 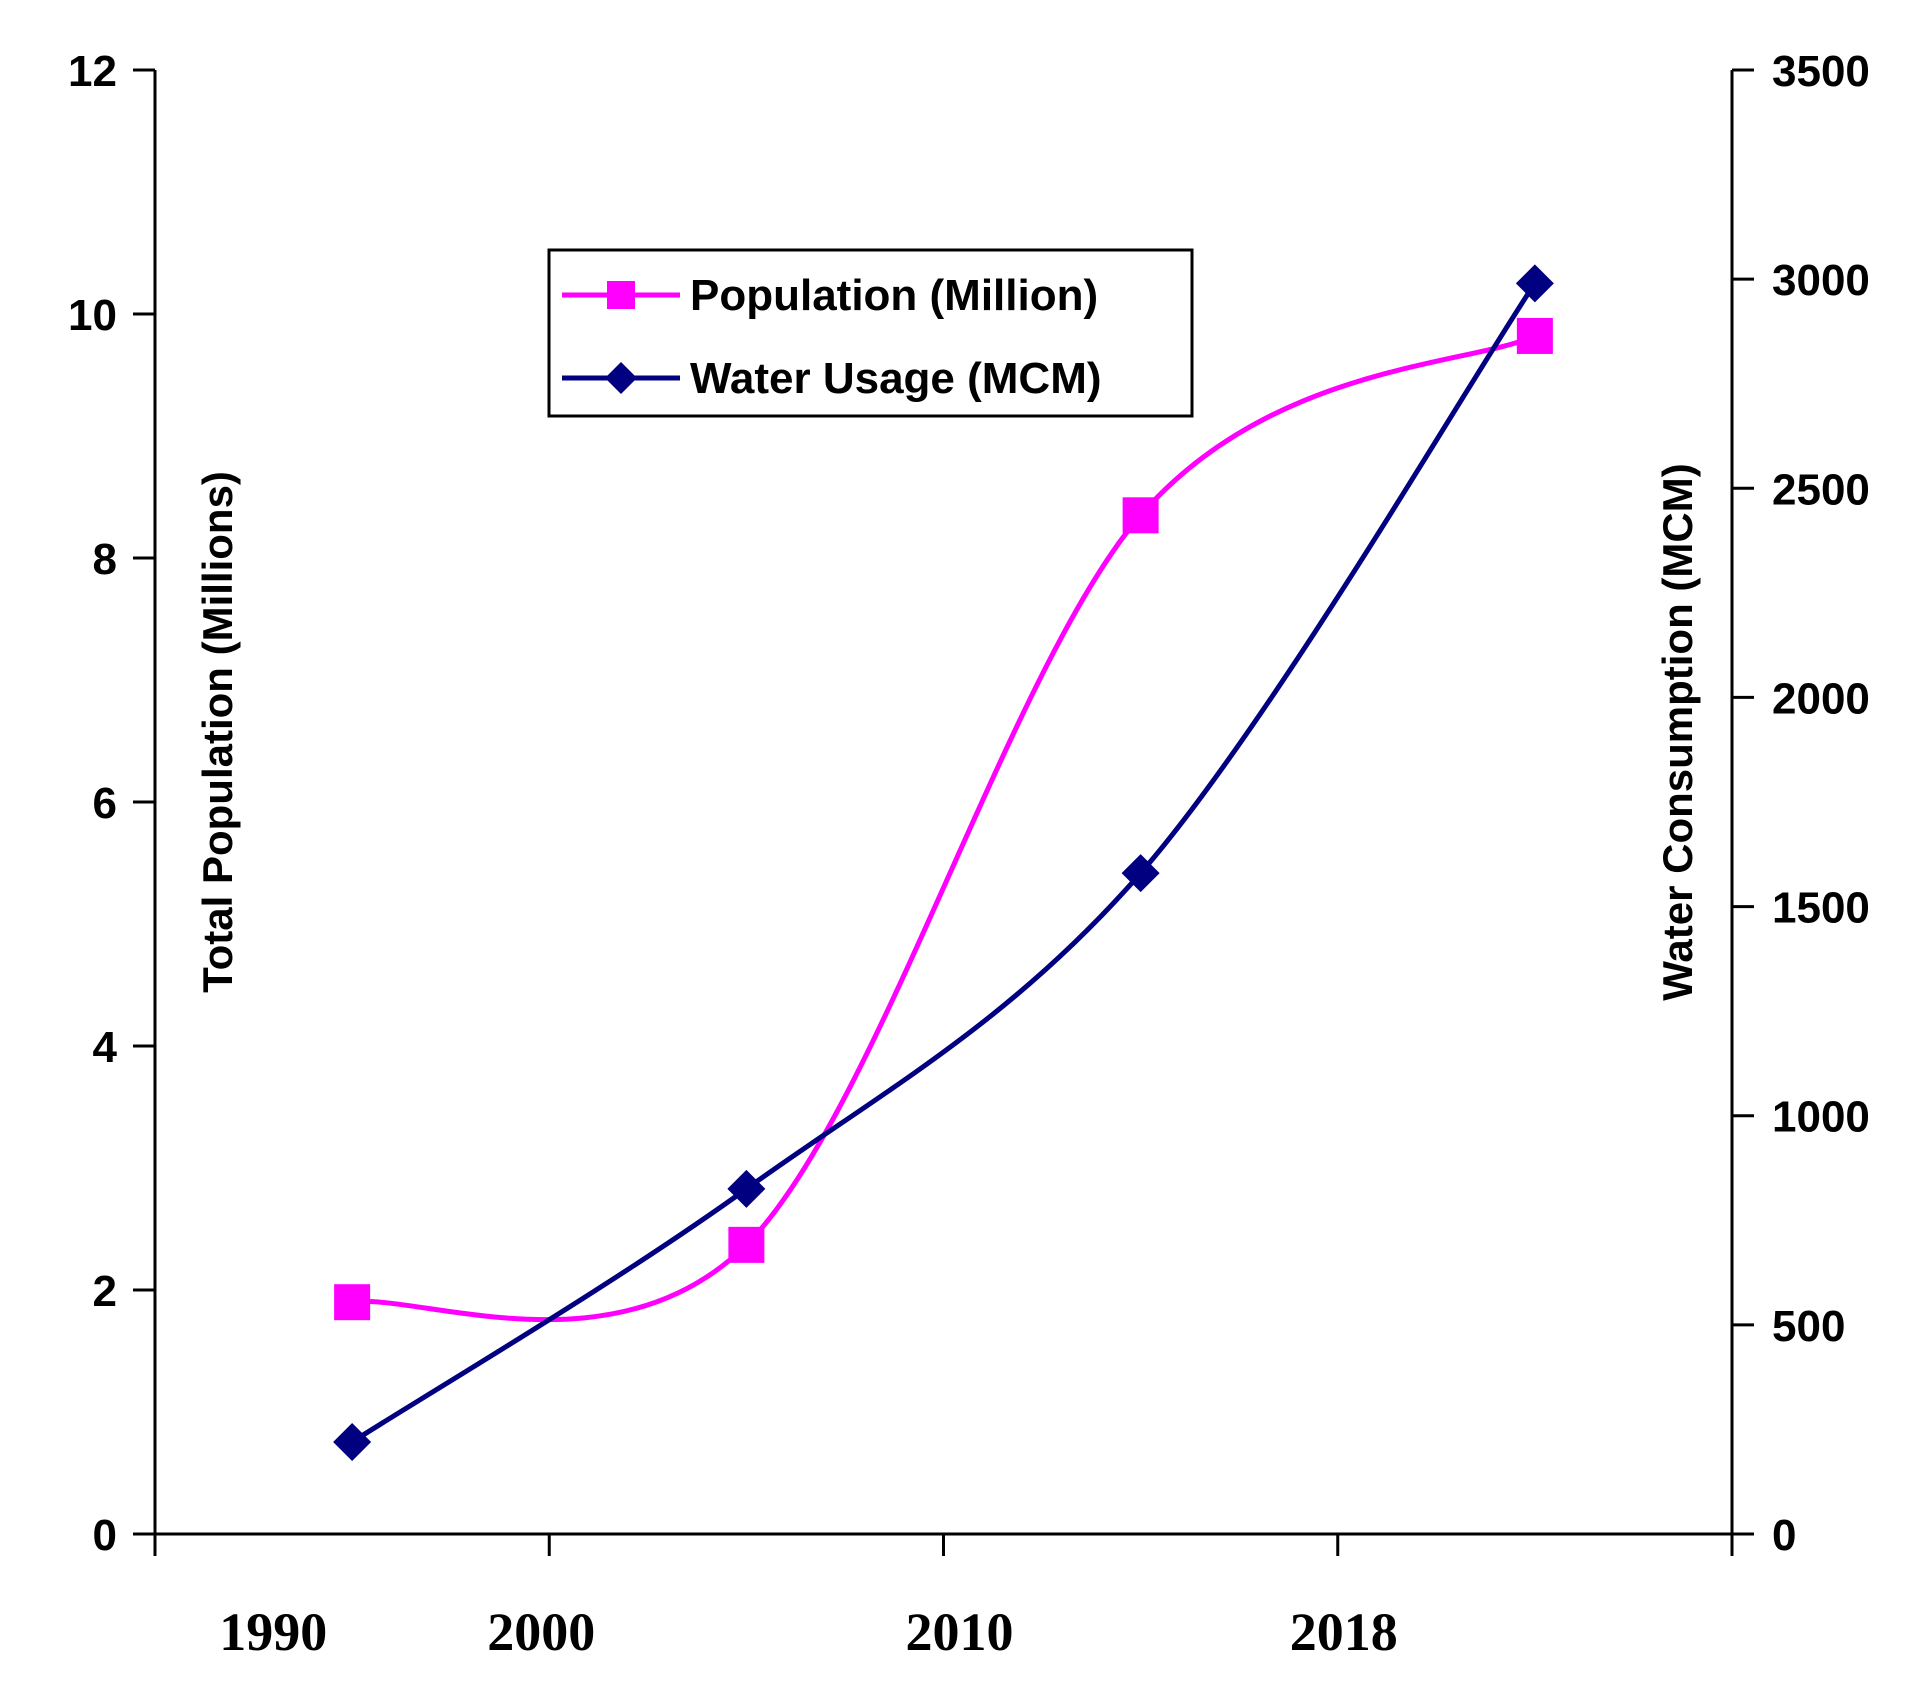 I want to click on left-y-tick-label: 6, so click(x=105, y=803).